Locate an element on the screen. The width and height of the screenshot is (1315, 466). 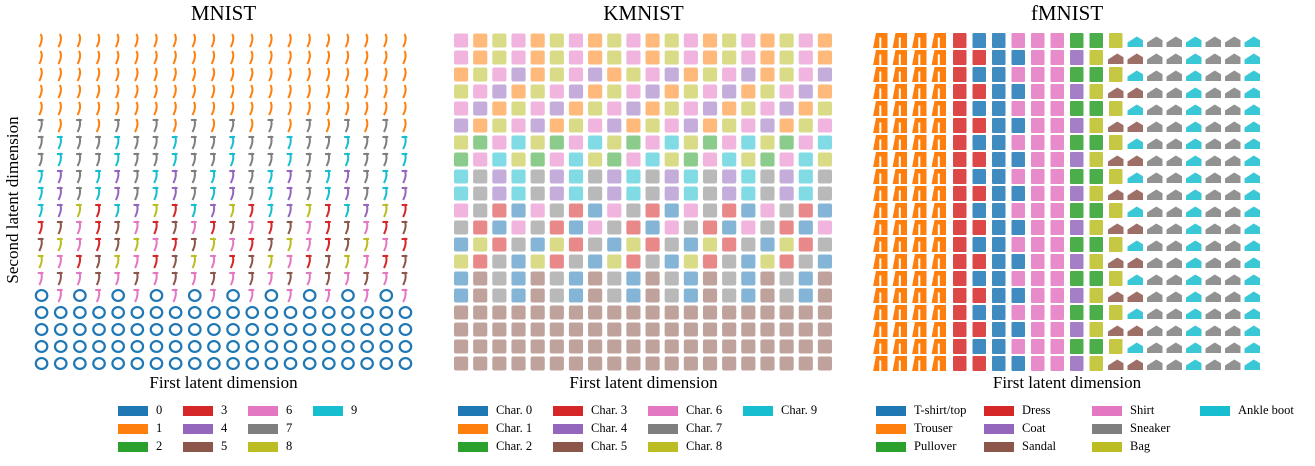
legend-label: 9 is located at coordinates (354, 410).